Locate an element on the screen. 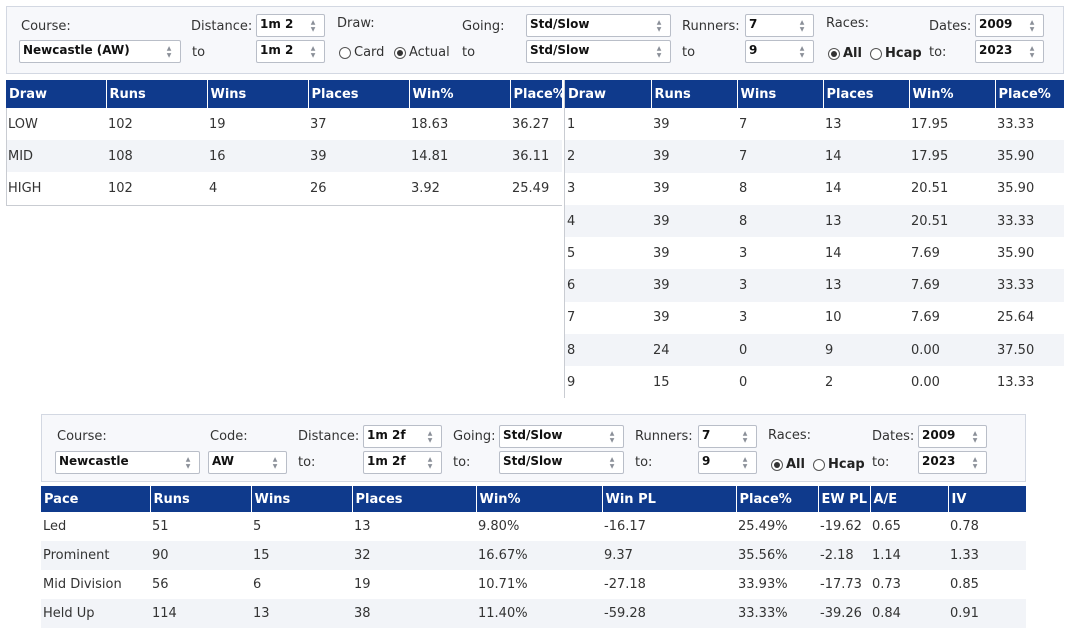  table-cell: 0.73 is located at coordinates (886, 584).